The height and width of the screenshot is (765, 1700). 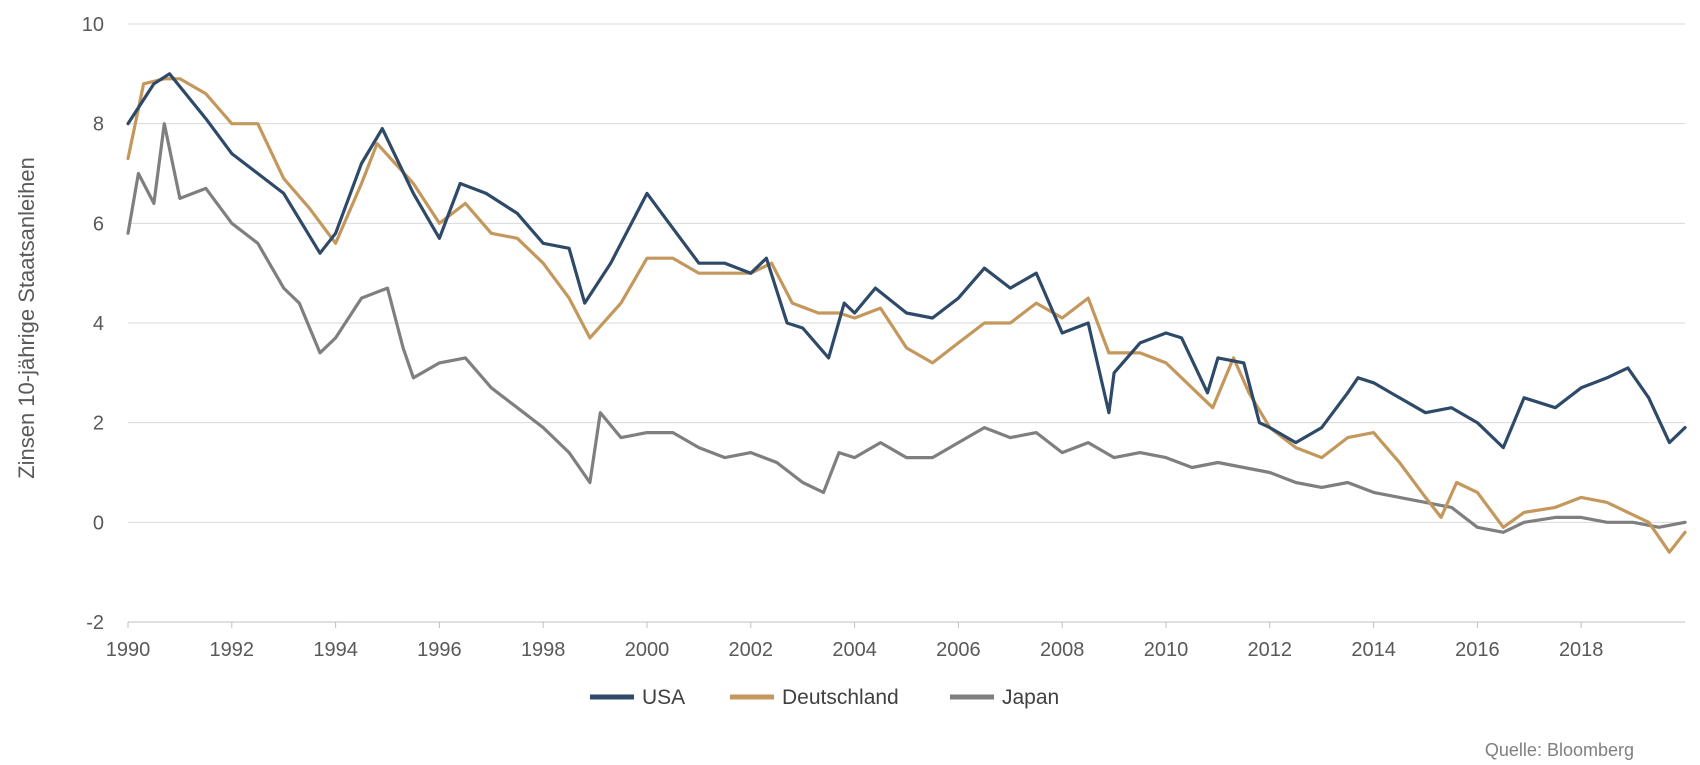 I want to click on x-tick-label: 1996, so click(x=439, y=650).